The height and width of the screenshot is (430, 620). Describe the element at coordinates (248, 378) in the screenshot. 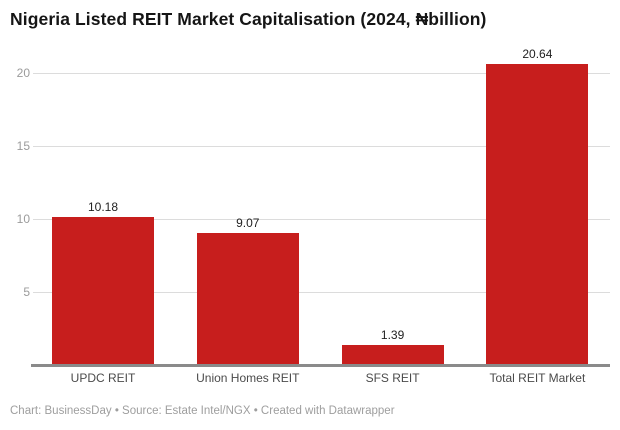

I see `x-axis-category-label: Union Homes REIT` at that location.